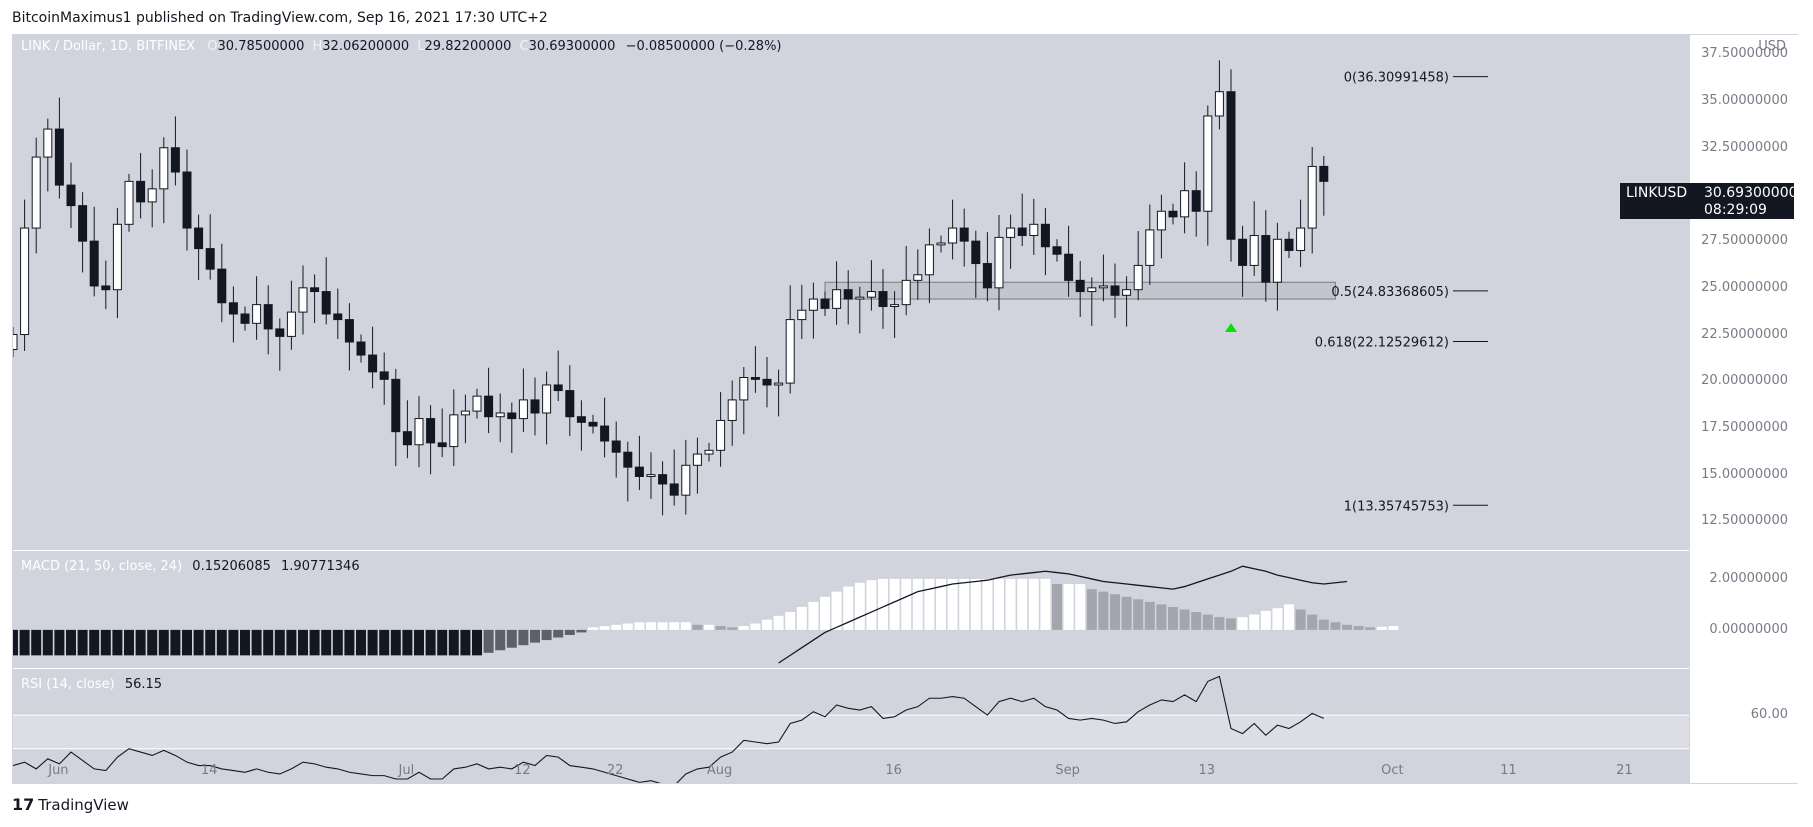  What do you see at coordinates (1744, 381) in the screenshot?
I see `price-tick-label: 20.00000000` at bounding box center [1744, 381].